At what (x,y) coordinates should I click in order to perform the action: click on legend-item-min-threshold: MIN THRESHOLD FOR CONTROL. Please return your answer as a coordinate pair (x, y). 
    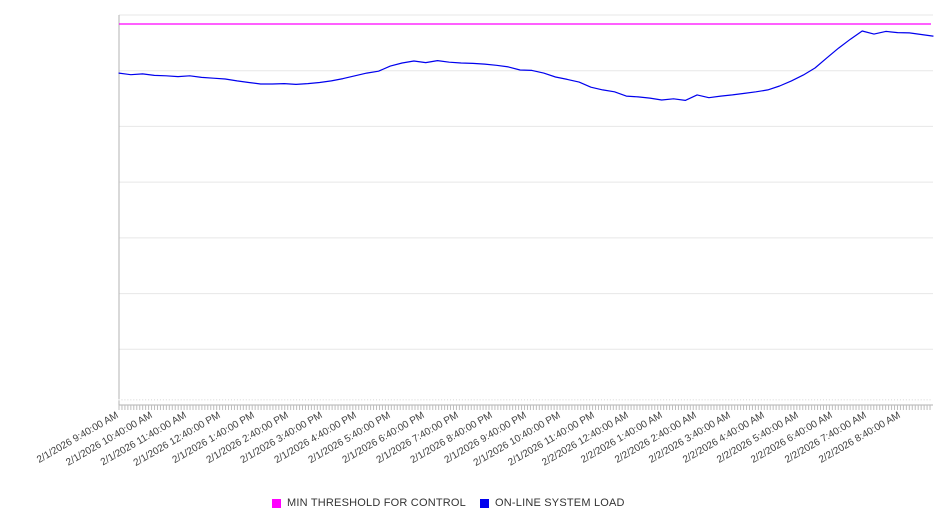
    Looking at the image, I should click on (369, 503).